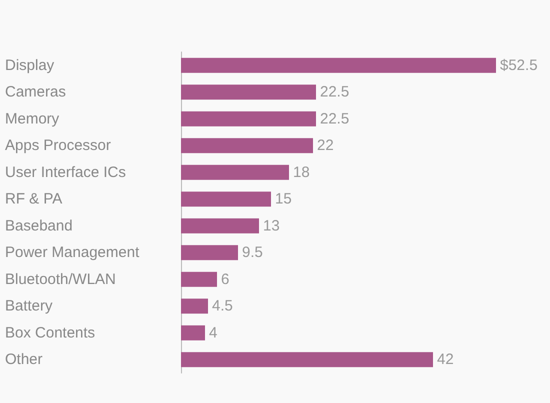  Describe the element at coordinates (50, 333) in the screenshot. I see `y-tick-label: Box Contents` at that location.